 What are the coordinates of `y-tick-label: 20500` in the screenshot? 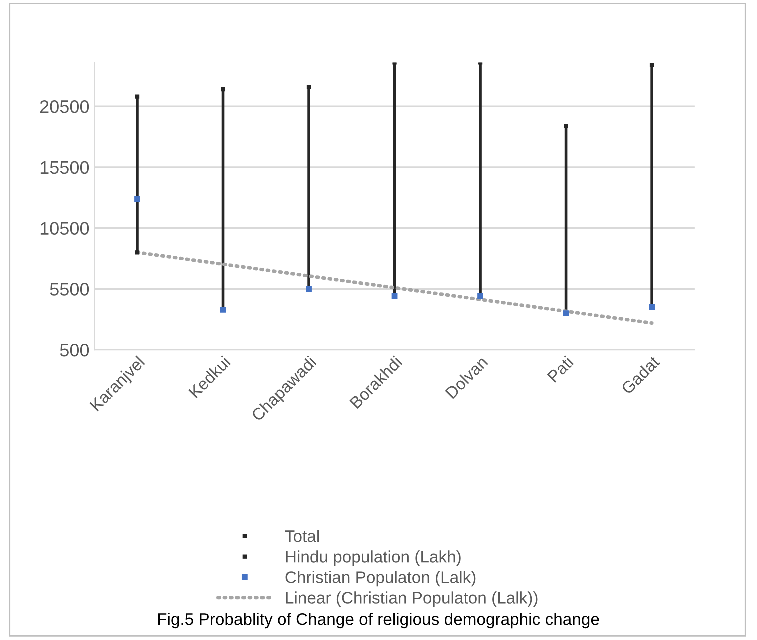 It's located at (65, 107).